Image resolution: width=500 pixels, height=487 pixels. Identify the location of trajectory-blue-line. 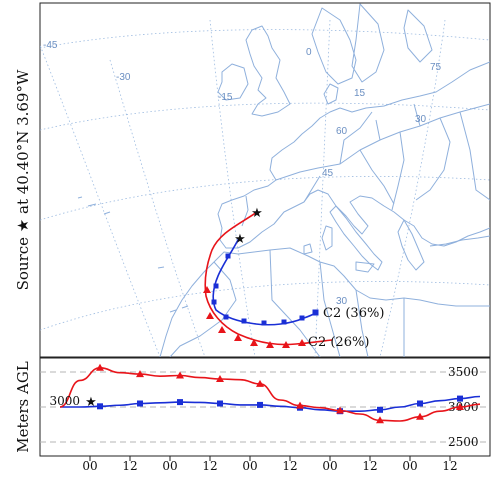
(265, 281).